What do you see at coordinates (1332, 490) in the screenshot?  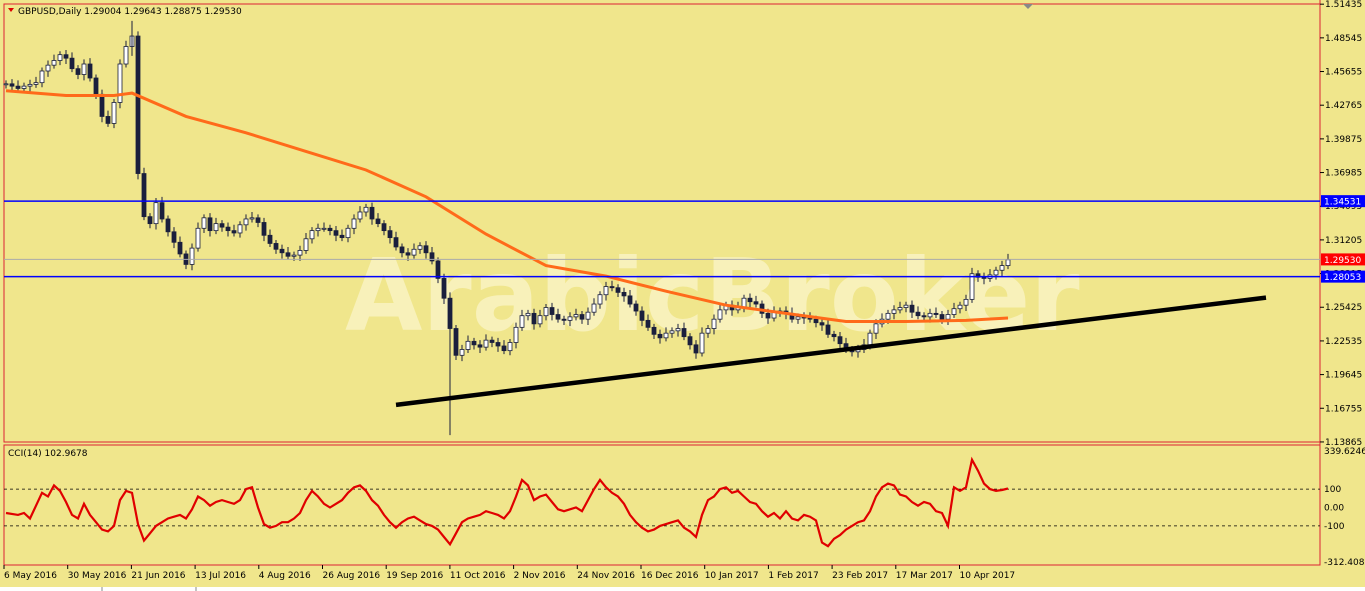 I see `cci-axis-tick-label: 100` at bounding box center [1332, 490].